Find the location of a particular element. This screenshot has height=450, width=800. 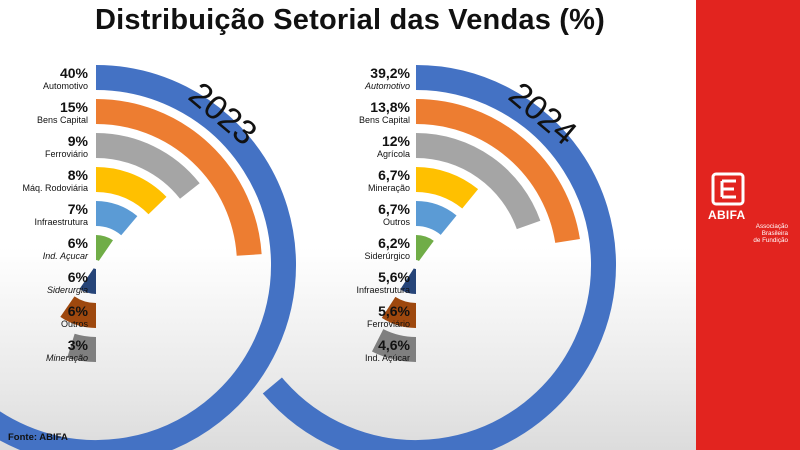

source-note: Fonte: ABIFA is located at coordinates (38, 437).